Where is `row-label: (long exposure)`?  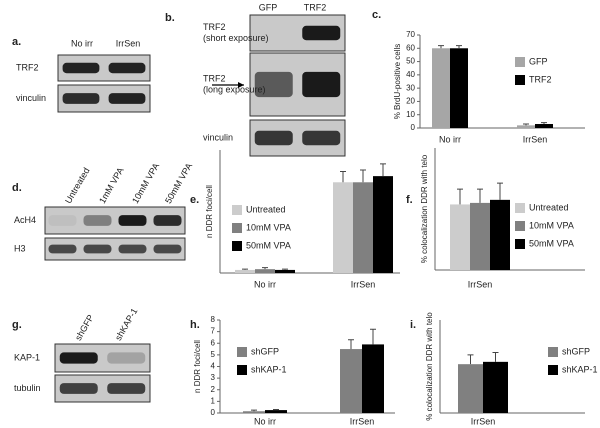 row-label: (long exposure) is located at coordinates (234, 89).